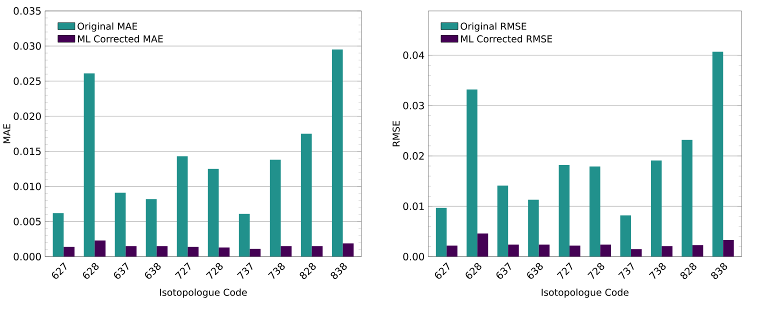 This screenshot has height=309, width=765. Describe the element at coordinates (120, 38) in the screenshot. I see `legend-label: ML Corrected MAE` at that location.